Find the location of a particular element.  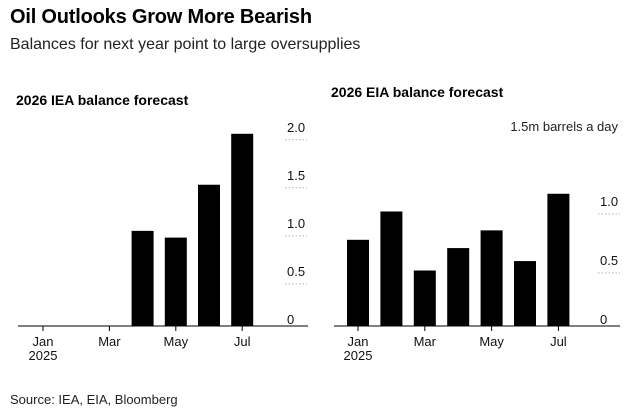

eia-x-tick-label: Mar is located at coordinates (425, 341).